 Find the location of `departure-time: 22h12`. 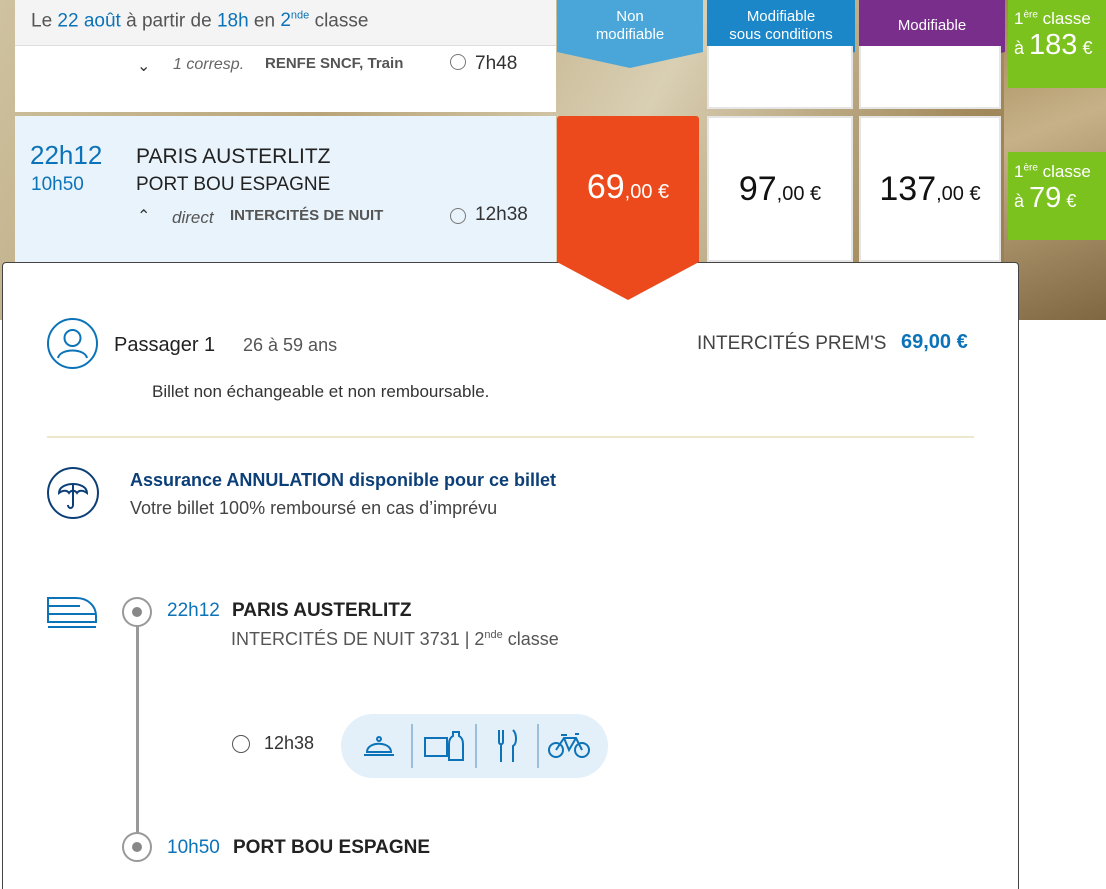

departure-time: 22h12 is located at coordinates (66, 155).